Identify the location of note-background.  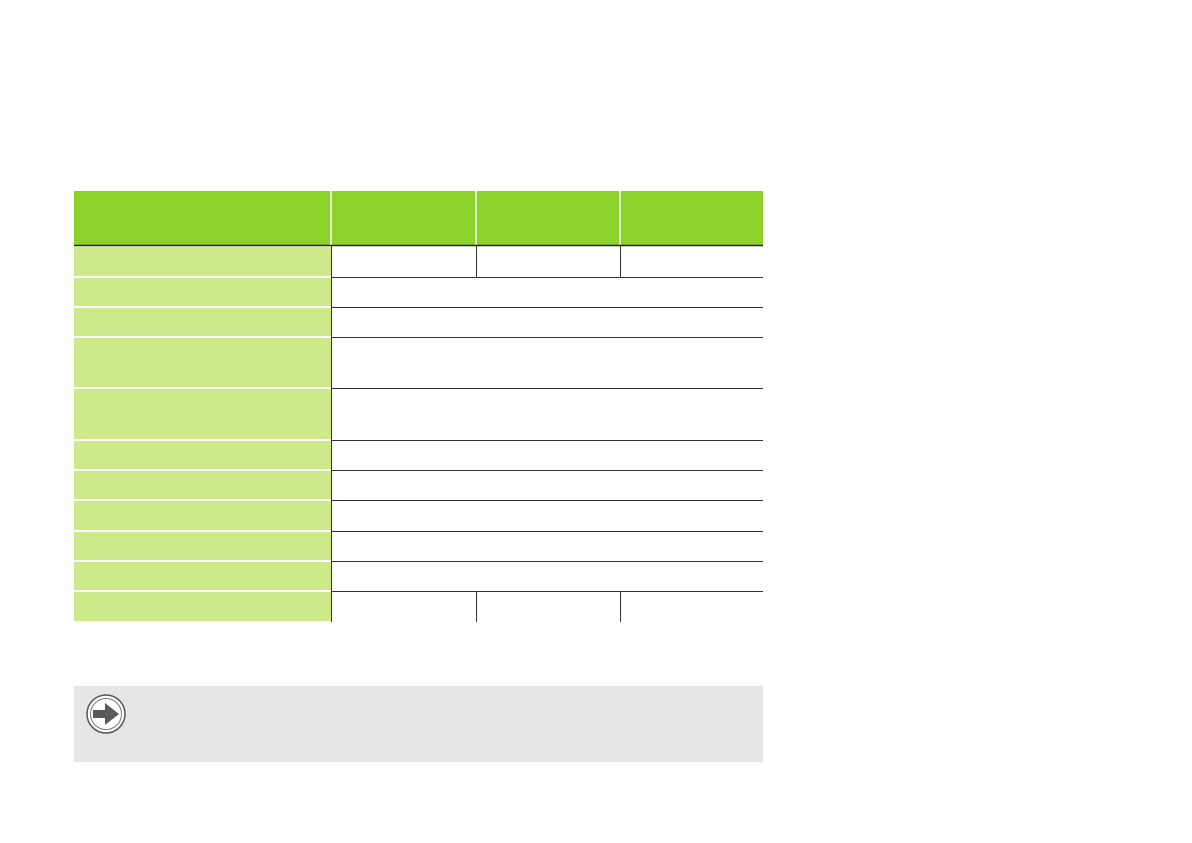
(418, 724).